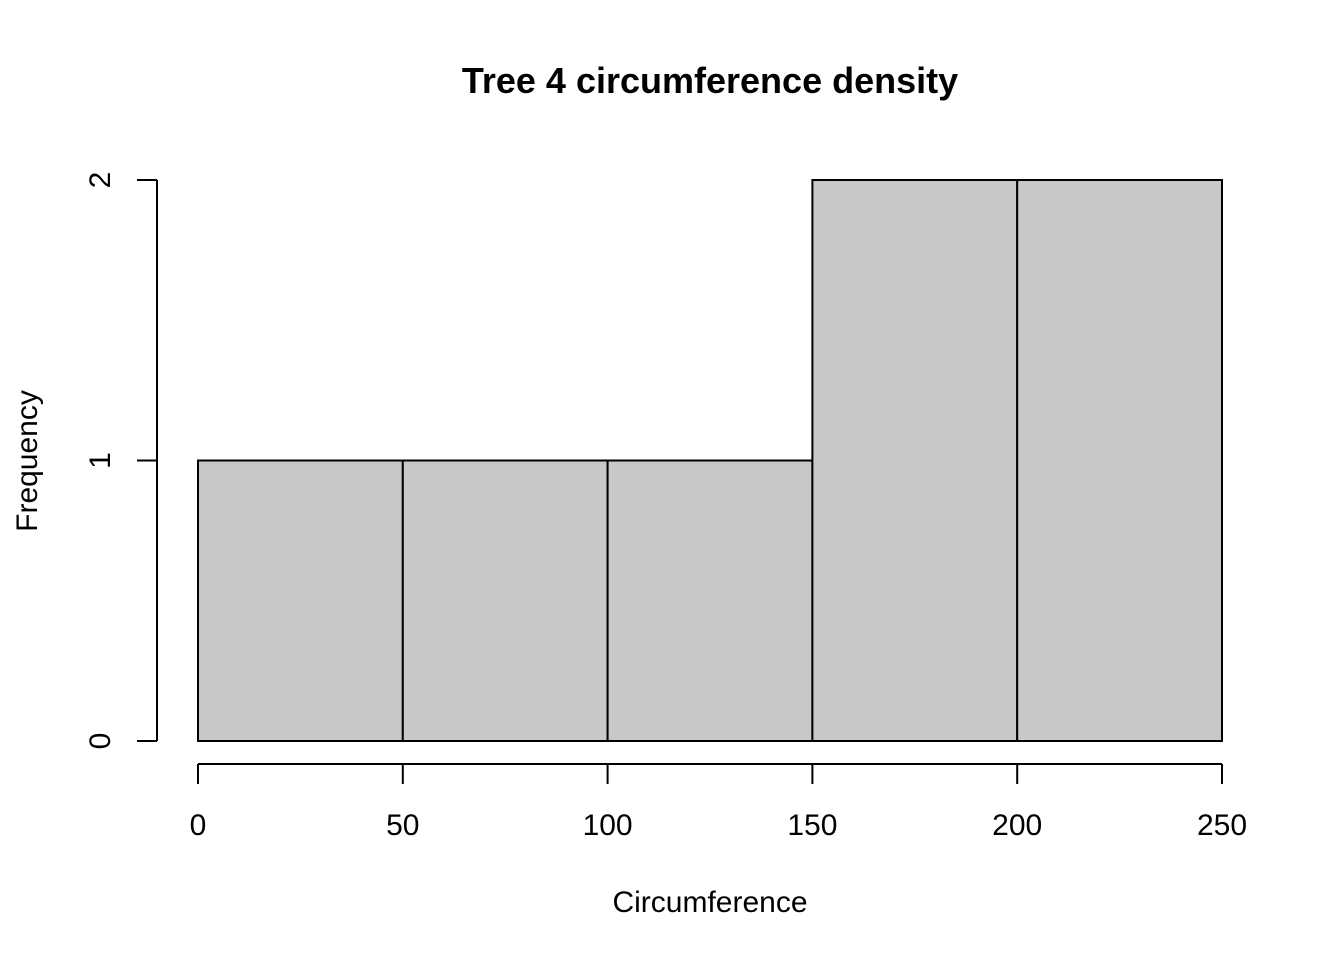  Describe the element at coordinates (1017, 825) in the screenshot. I see `x-tick-label-4: 200` at that location.